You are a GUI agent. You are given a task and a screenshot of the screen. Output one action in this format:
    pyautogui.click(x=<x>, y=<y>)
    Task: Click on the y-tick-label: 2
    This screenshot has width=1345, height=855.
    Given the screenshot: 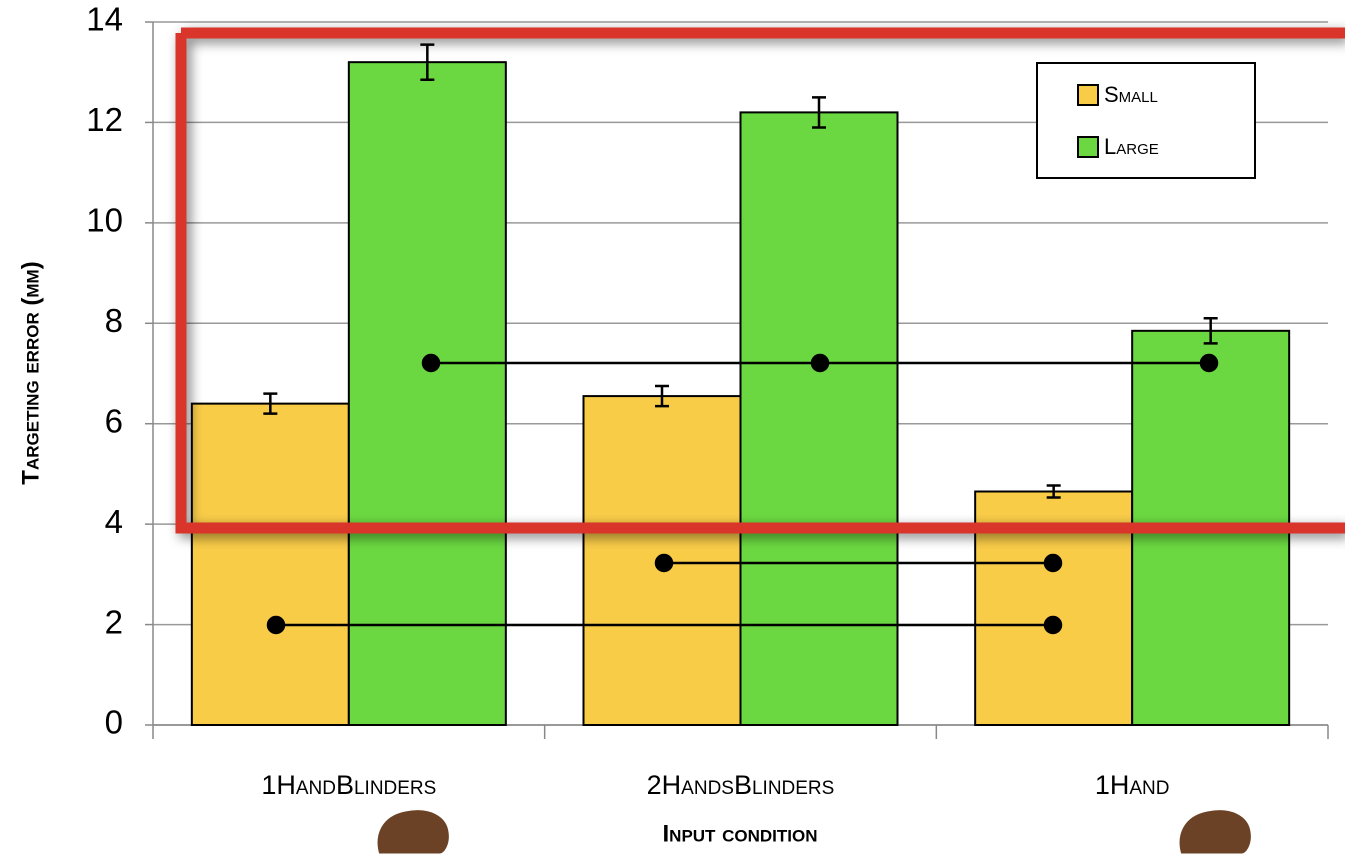 What is the action you would take?
    pyautogui.click(x=114, y=621)
    